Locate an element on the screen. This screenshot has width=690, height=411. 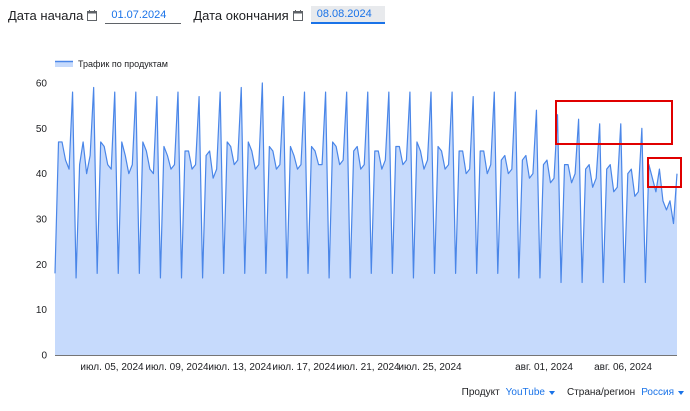
highlight-boxes is located at coordinates (618, 144).